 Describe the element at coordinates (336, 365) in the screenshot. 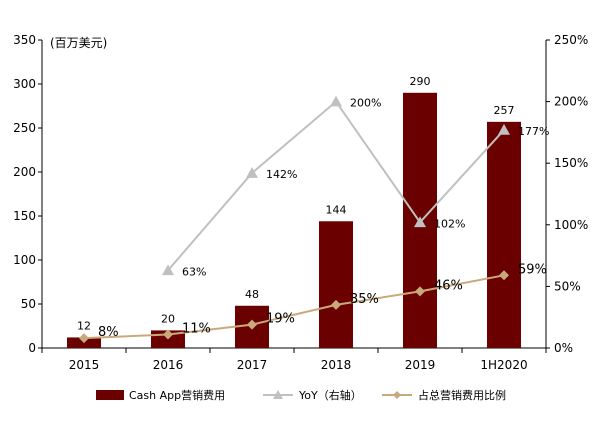

I see `x-tick-label: 2018` at that location.